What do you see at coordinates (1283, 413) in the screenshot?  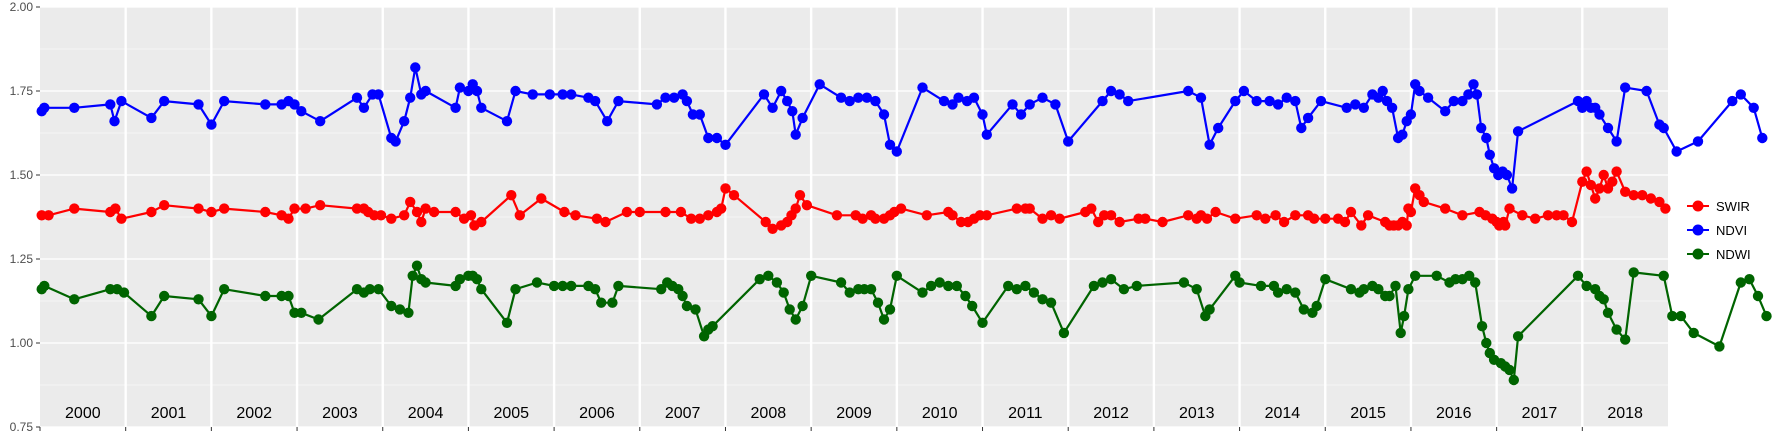 I see `year-label: 2014` at bounding box center [1283, 413].